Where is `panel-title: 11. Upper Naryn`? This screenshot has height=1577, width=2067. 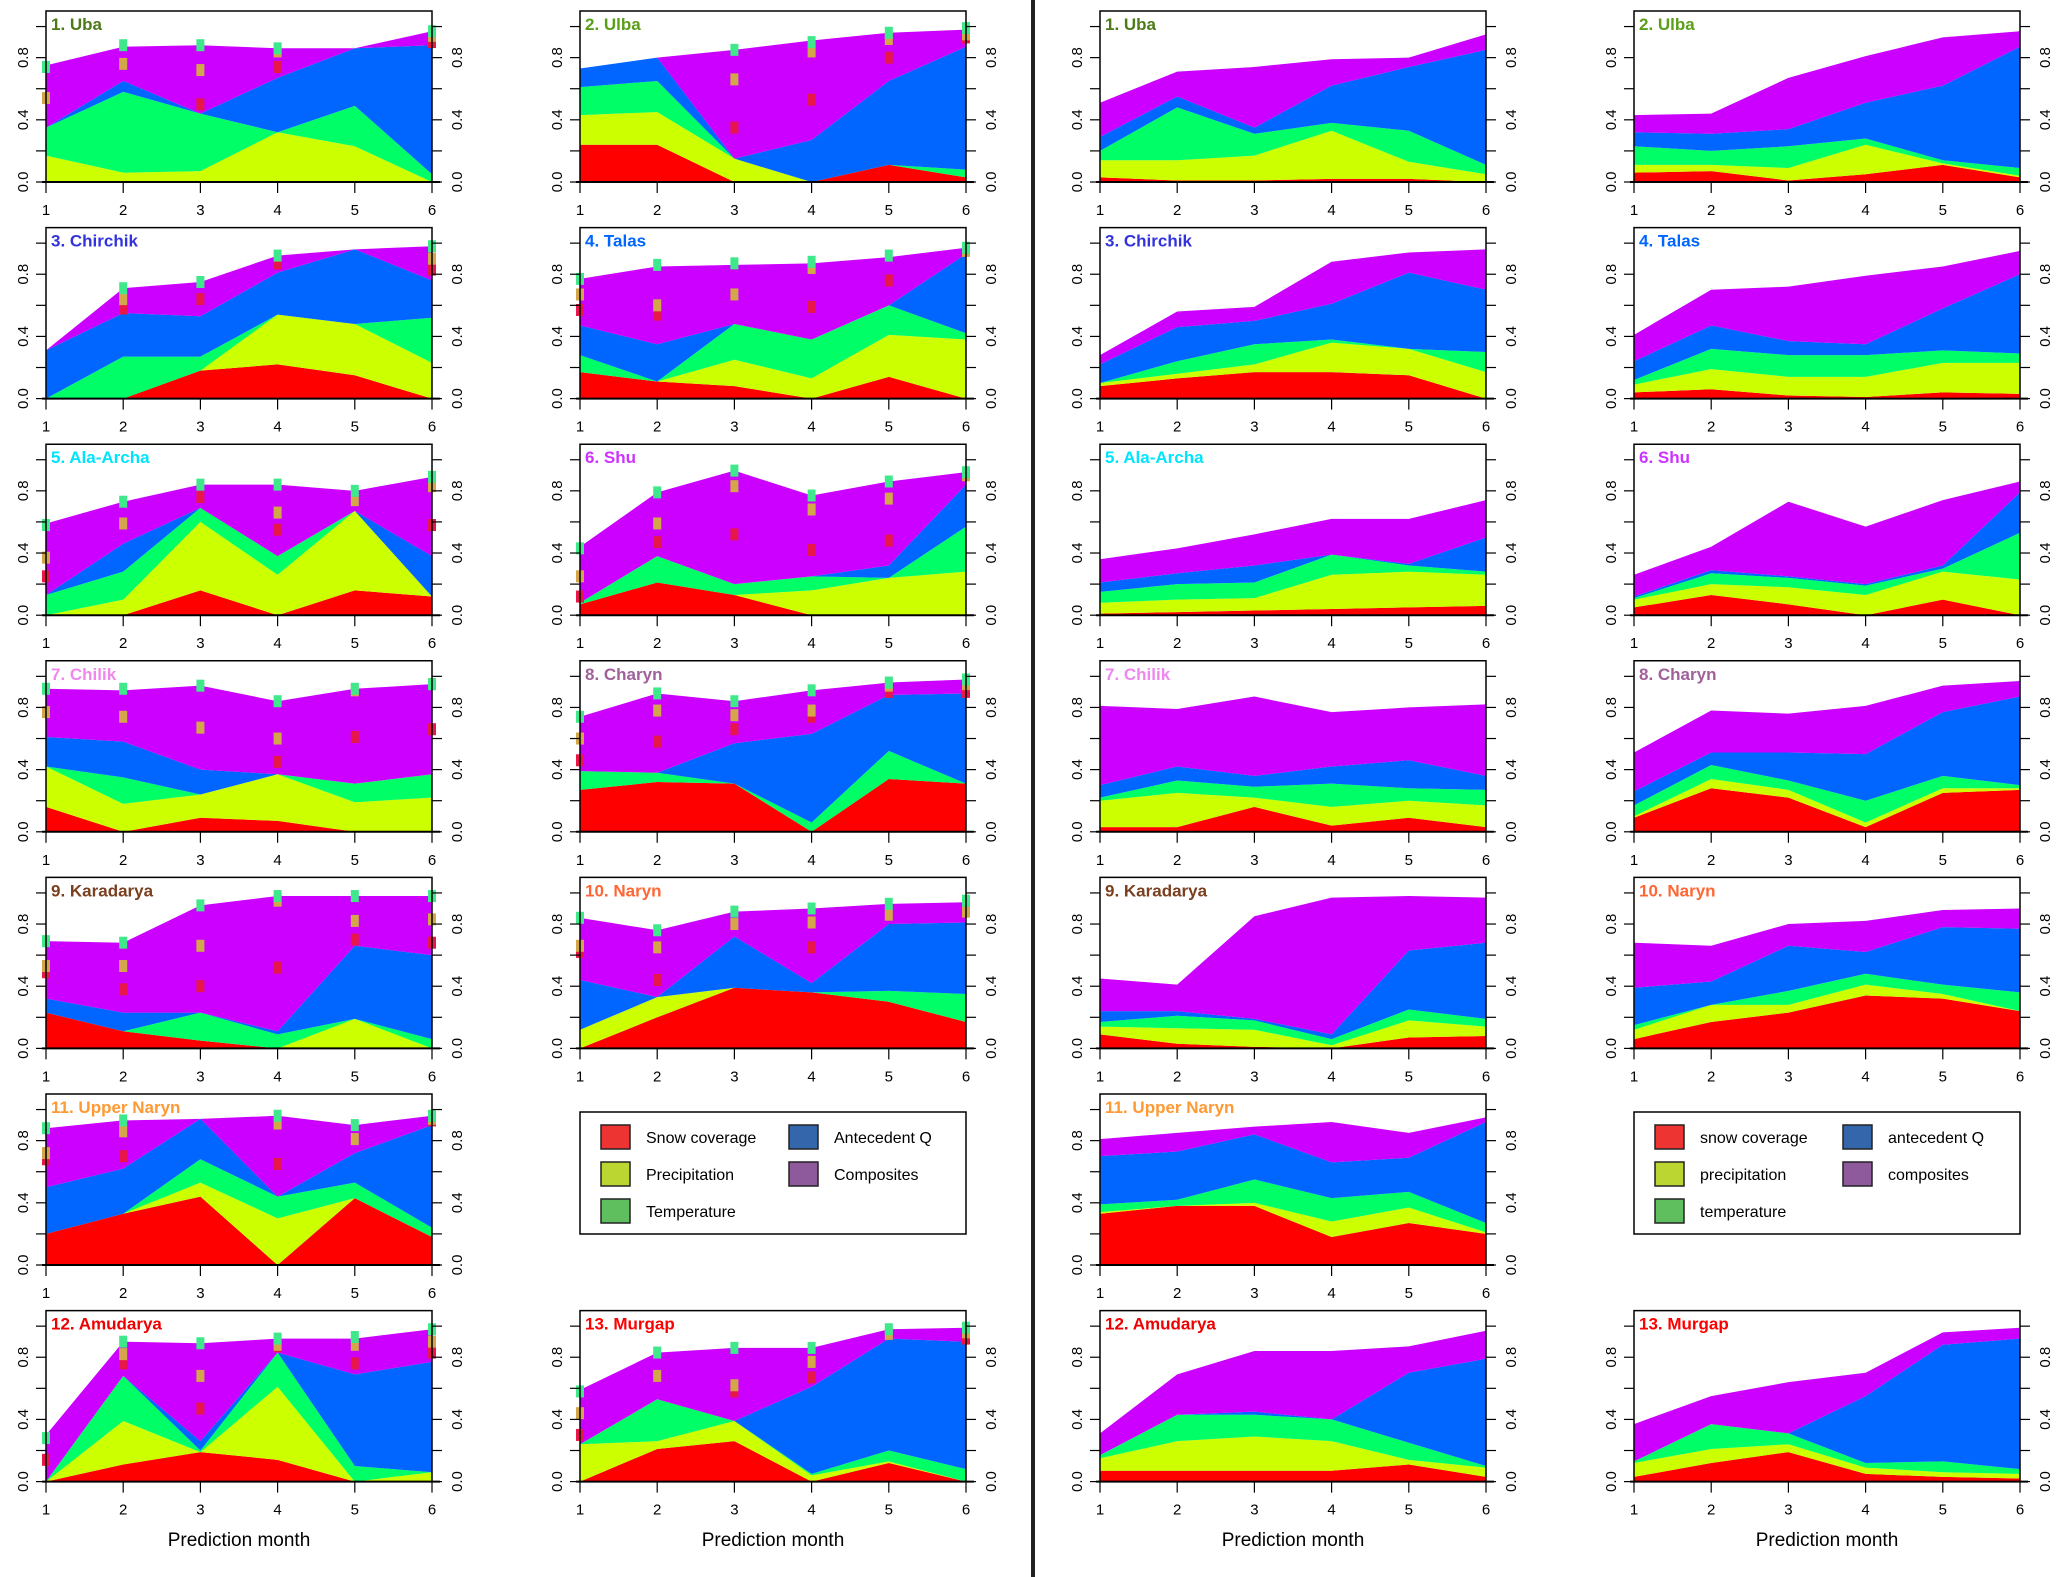 panel-title: 11. Upper Naryn is located at coordinates (1169, 1107).